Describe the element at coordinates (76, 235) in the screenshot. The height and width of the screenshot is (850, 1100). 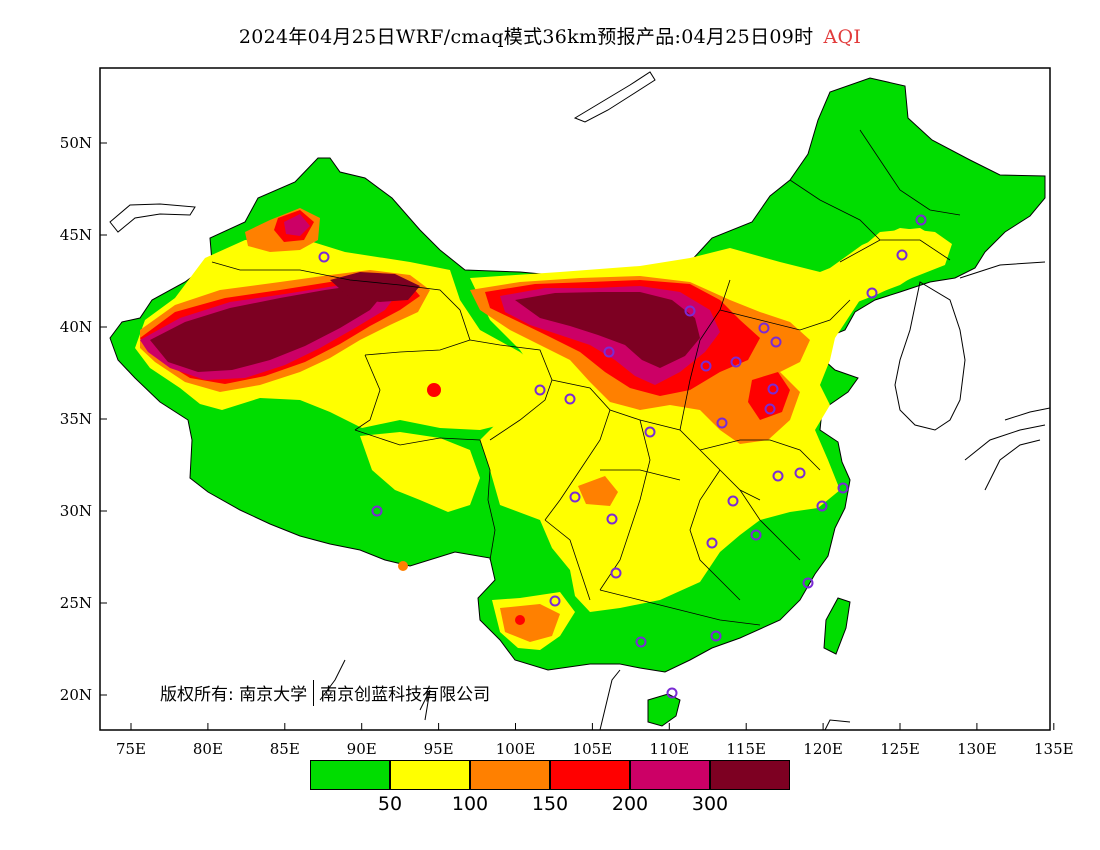
I see `lat-tick-label: 45N` at that location.